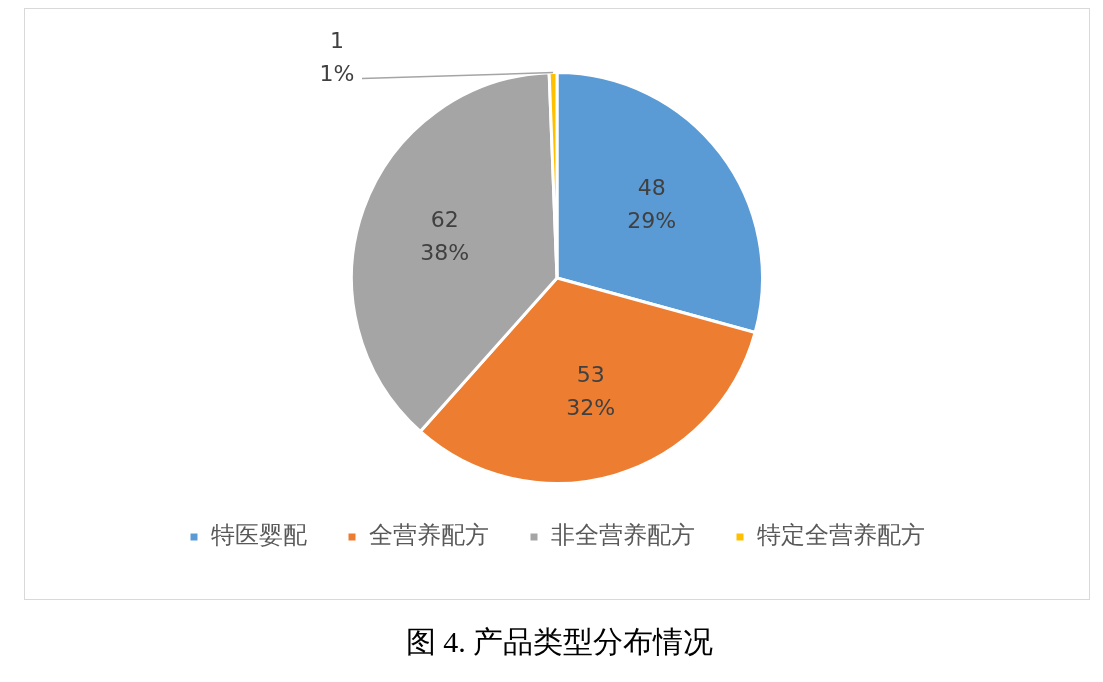 The height and width of the screenshot is (682, 1103). What do you see at coordinates (591, 390) in the screenshot?
I see `data-label: 53 32%` at bounding box center [591, 390].